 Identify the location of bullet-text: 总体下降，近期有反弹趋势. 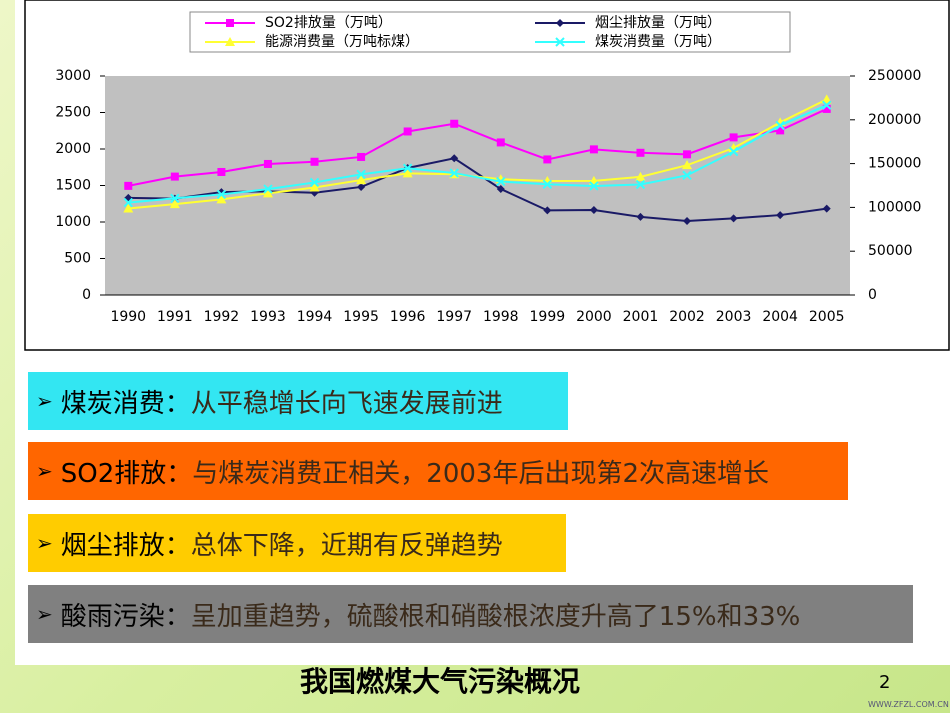
(346, 545).